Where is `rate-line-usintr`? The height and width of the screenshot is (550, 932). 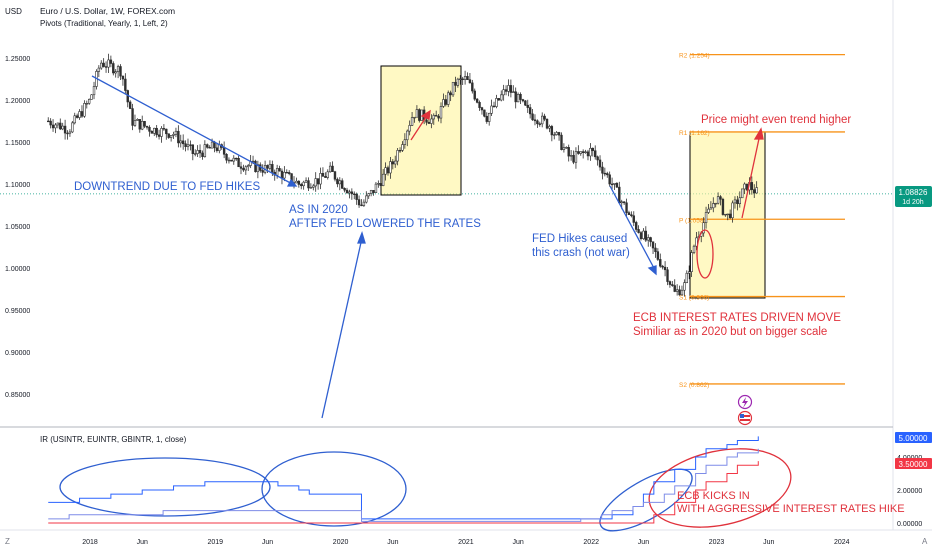 rate-line-usintr is located at coordinates (403, 478).